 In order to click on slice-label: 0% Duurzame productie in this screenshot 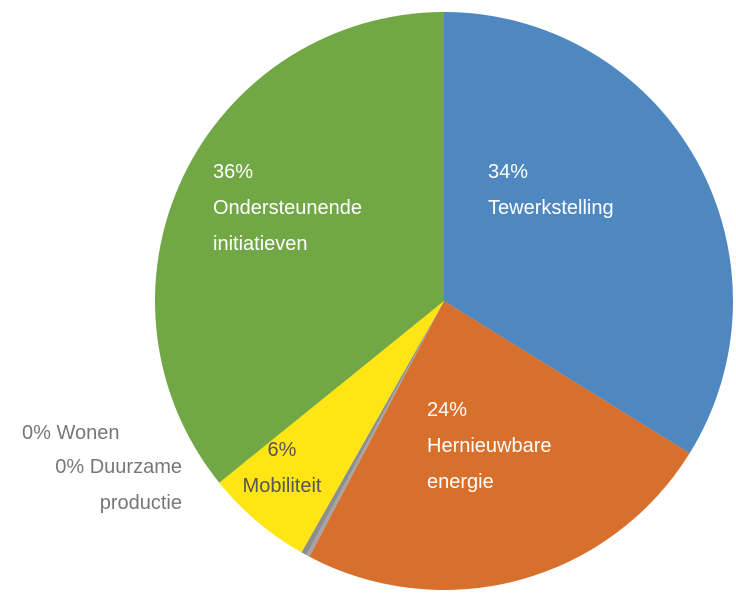, I will do `click(102, 485)`.